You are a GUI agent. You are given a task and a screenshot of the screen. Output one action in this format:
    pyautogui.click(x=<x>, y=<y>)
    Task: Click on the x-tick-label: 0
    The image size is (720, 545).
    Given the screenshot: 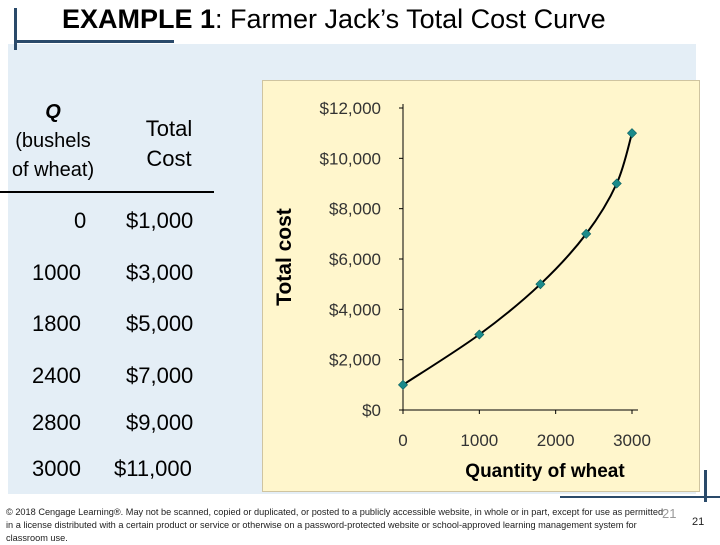 What is the action you would take?
    pyautogui.click(x=402, y=440)
    